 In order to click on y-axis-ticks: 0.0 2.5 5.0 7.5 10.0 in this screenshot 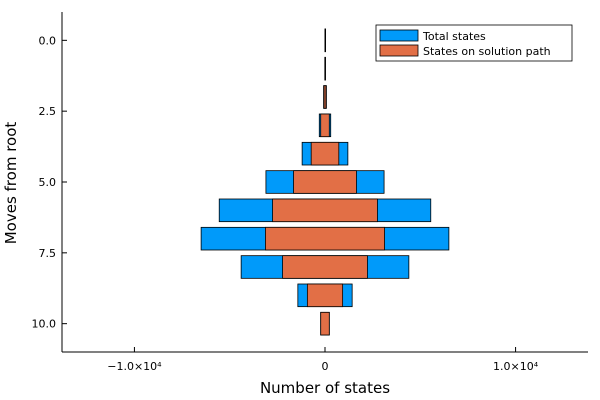, I will do `click(49, 182)`.